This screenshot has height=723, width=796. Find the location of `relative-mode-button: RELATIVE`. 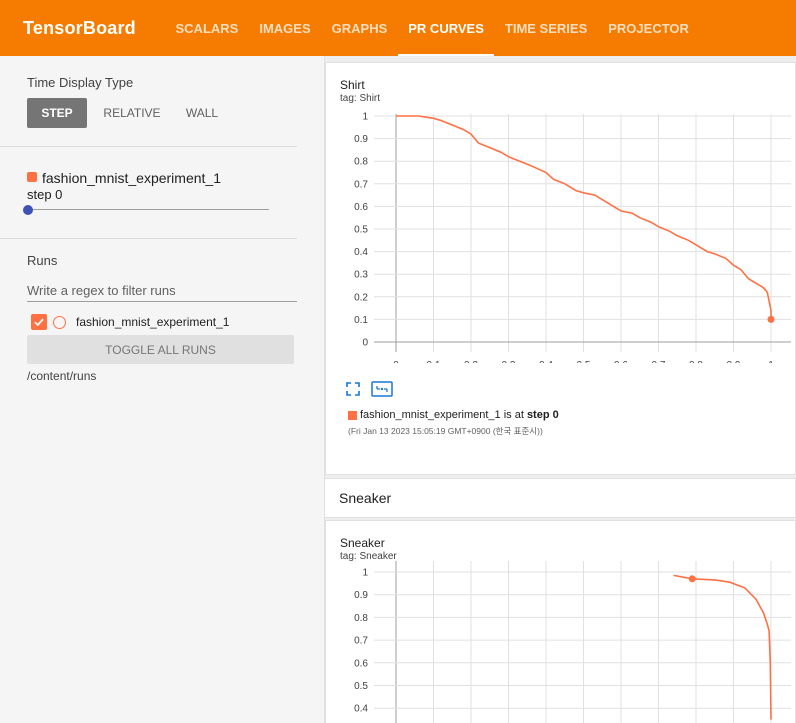

relative-mode-button: RELATIVE is located at coordinates (132, 113).